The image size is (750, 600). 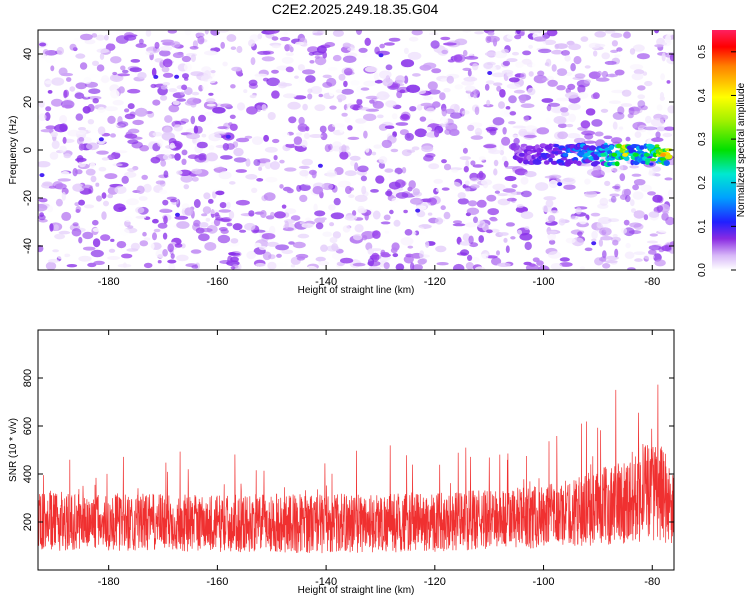 I want to click on y-tick-label: 600, so click(x=28, y=426).